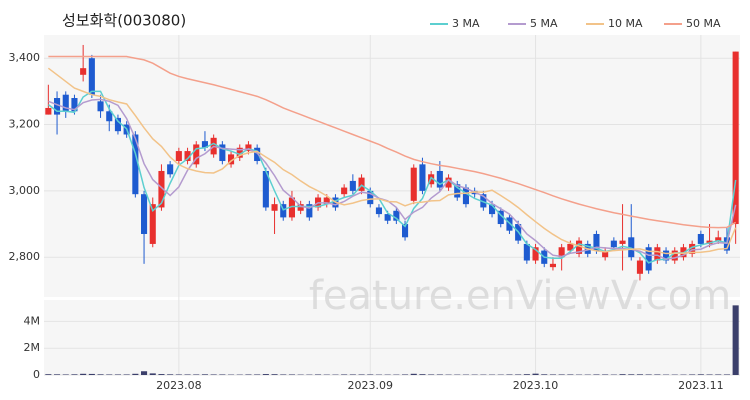 Image resolution: width=750 pixels, height=400 pixels. Describe the element at coordinates (179, 385) in the screenshot. I see `x-tick-label: 2023.08` at that location.